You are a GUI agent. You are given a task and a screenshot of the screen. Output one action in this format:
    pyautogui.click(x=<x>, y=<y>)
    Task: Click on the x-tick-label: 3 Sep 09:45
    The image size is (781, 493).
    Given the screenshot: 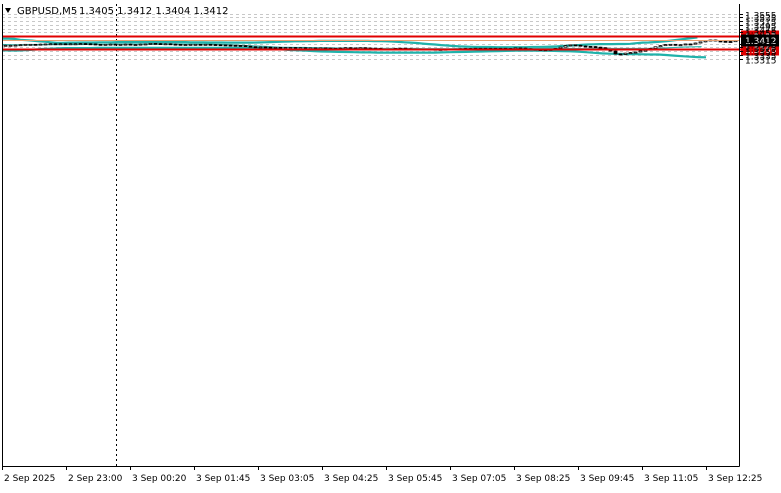 What is the action you would take?
    pyautogui.click(x=607, y=479)
    